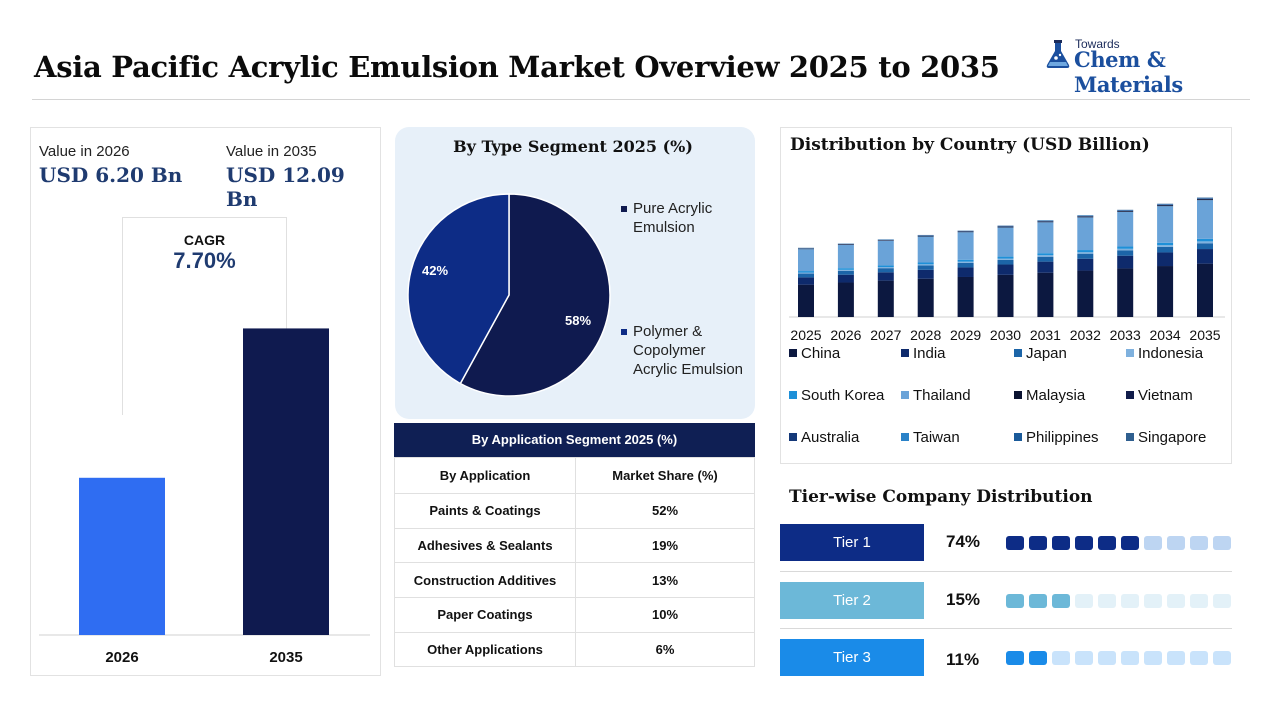 The width and height of the screenshot is (1280, 720). I want to click on x-tick-label: 2029, so click(965, 335).